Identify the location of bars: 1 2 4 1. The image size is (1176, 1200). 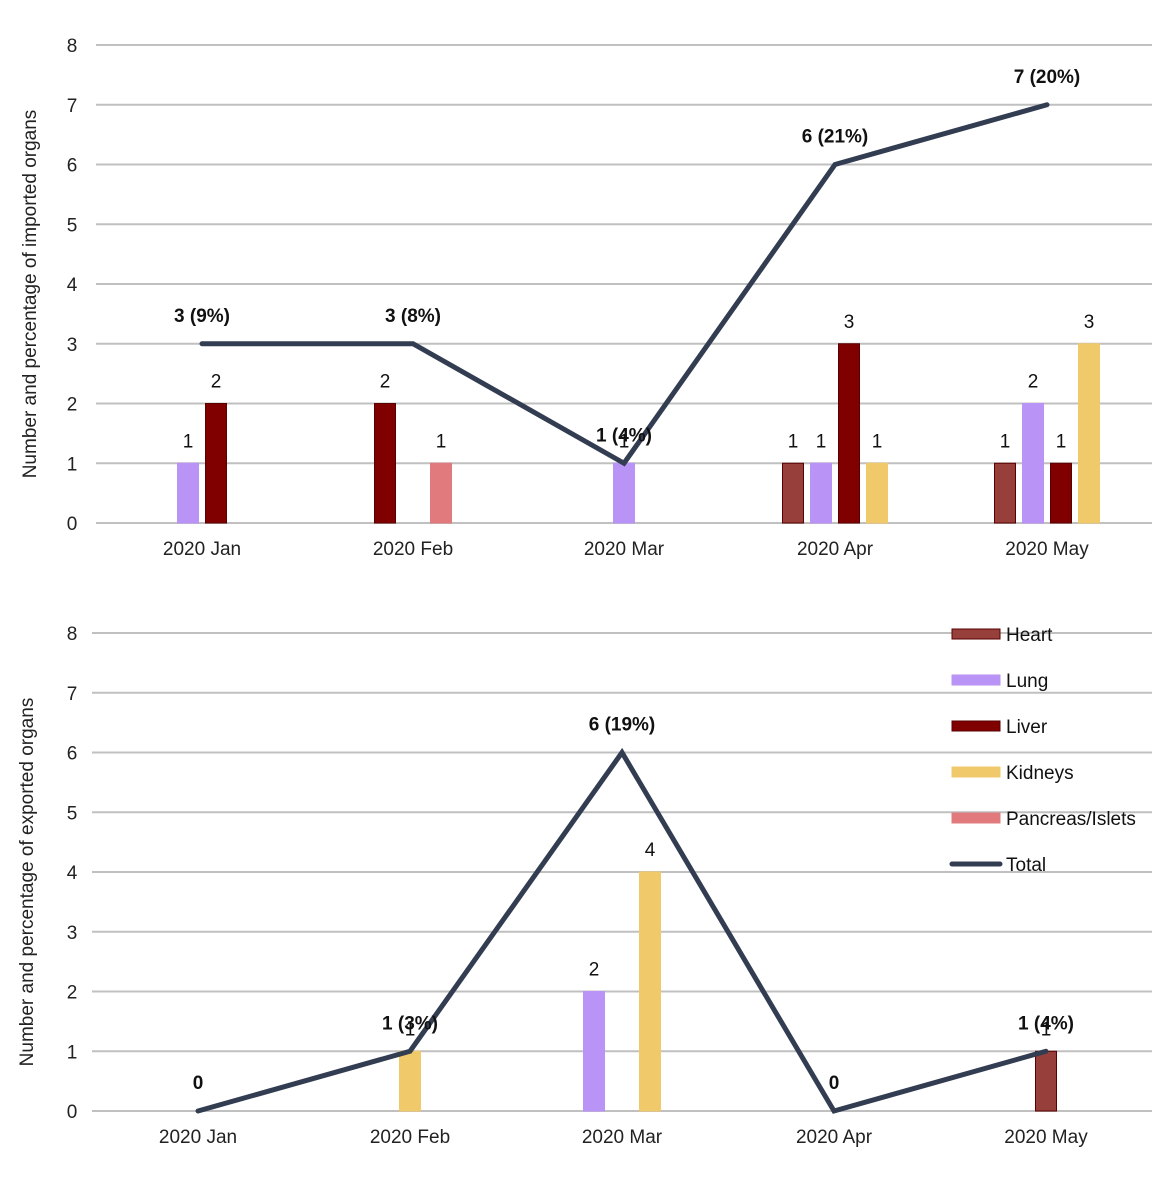
(728, 976).